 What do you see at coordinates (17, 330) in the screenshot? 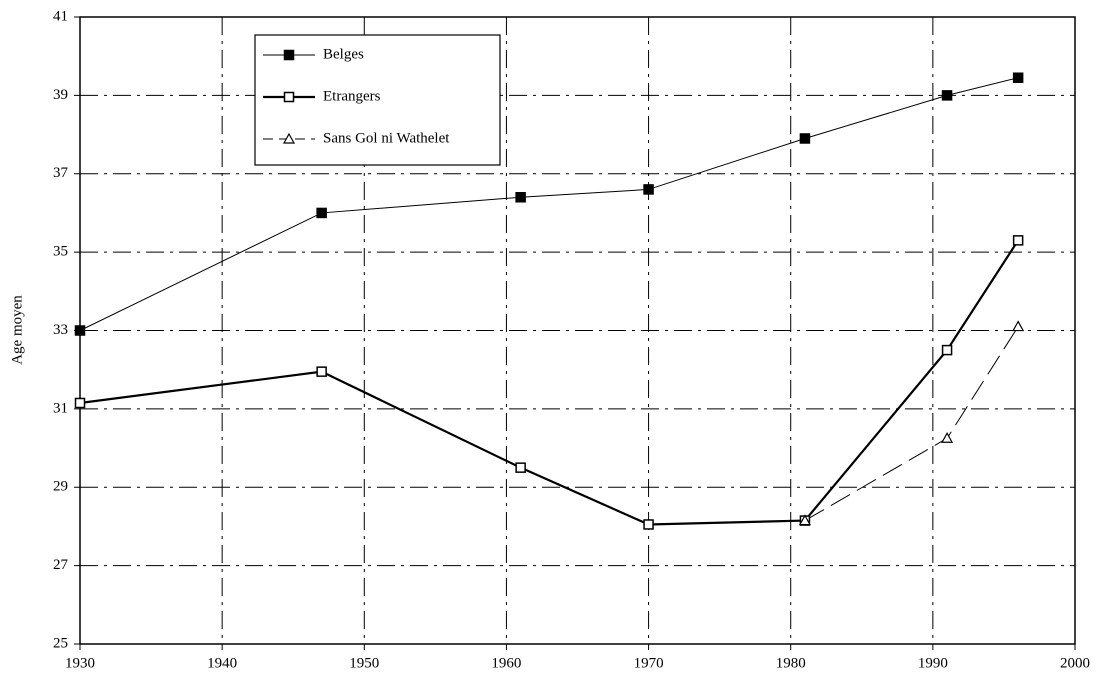
I see `y-axis-label: Age moyen` at bounding box center [17, 330].